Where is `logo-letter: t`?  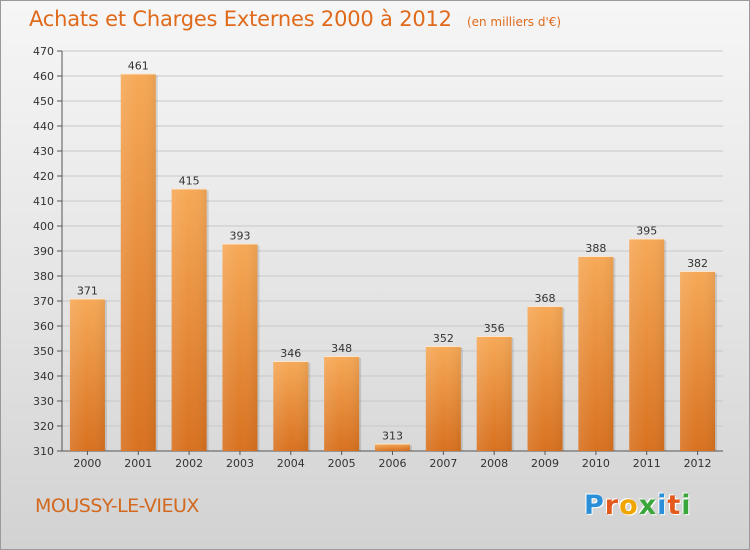
logo-letter: t is located at coordinates (674, 505).